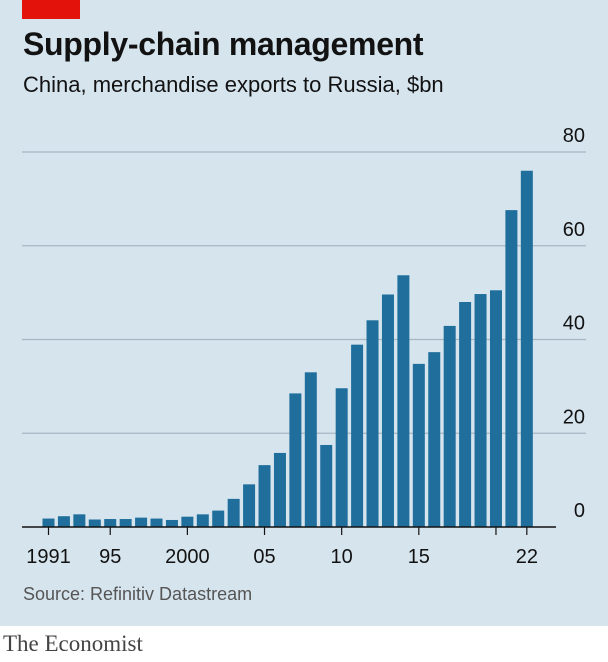  What do you see at coordinates (48, 557) in the screenshot?
I see `x-tick-label: 1991` at bounding box center [48, 557].